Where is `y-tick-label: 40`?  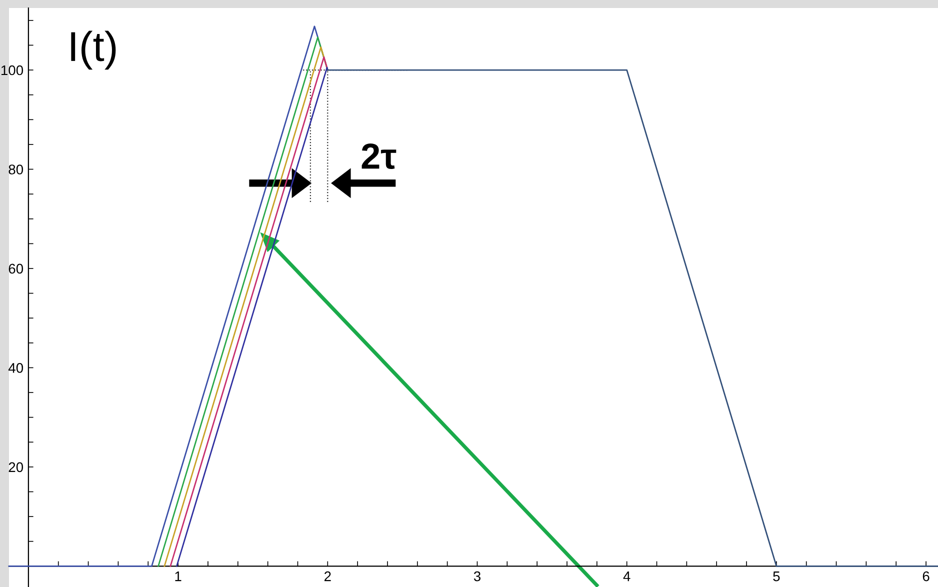
y-tick-label: 40 is located at coordinates (16, 368).